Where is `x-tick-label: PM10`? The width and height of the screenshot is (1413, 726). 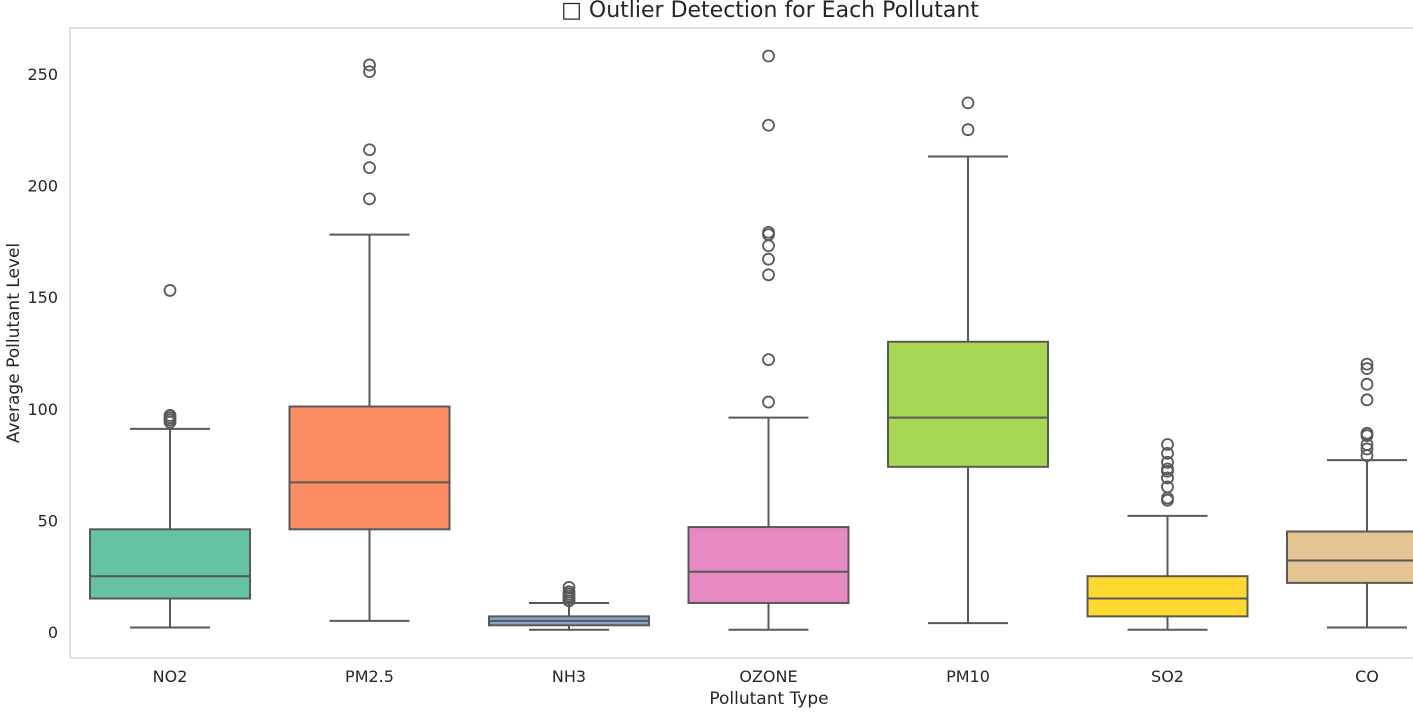 x-tick-label: PM10 is located at coordinates (968, 676).